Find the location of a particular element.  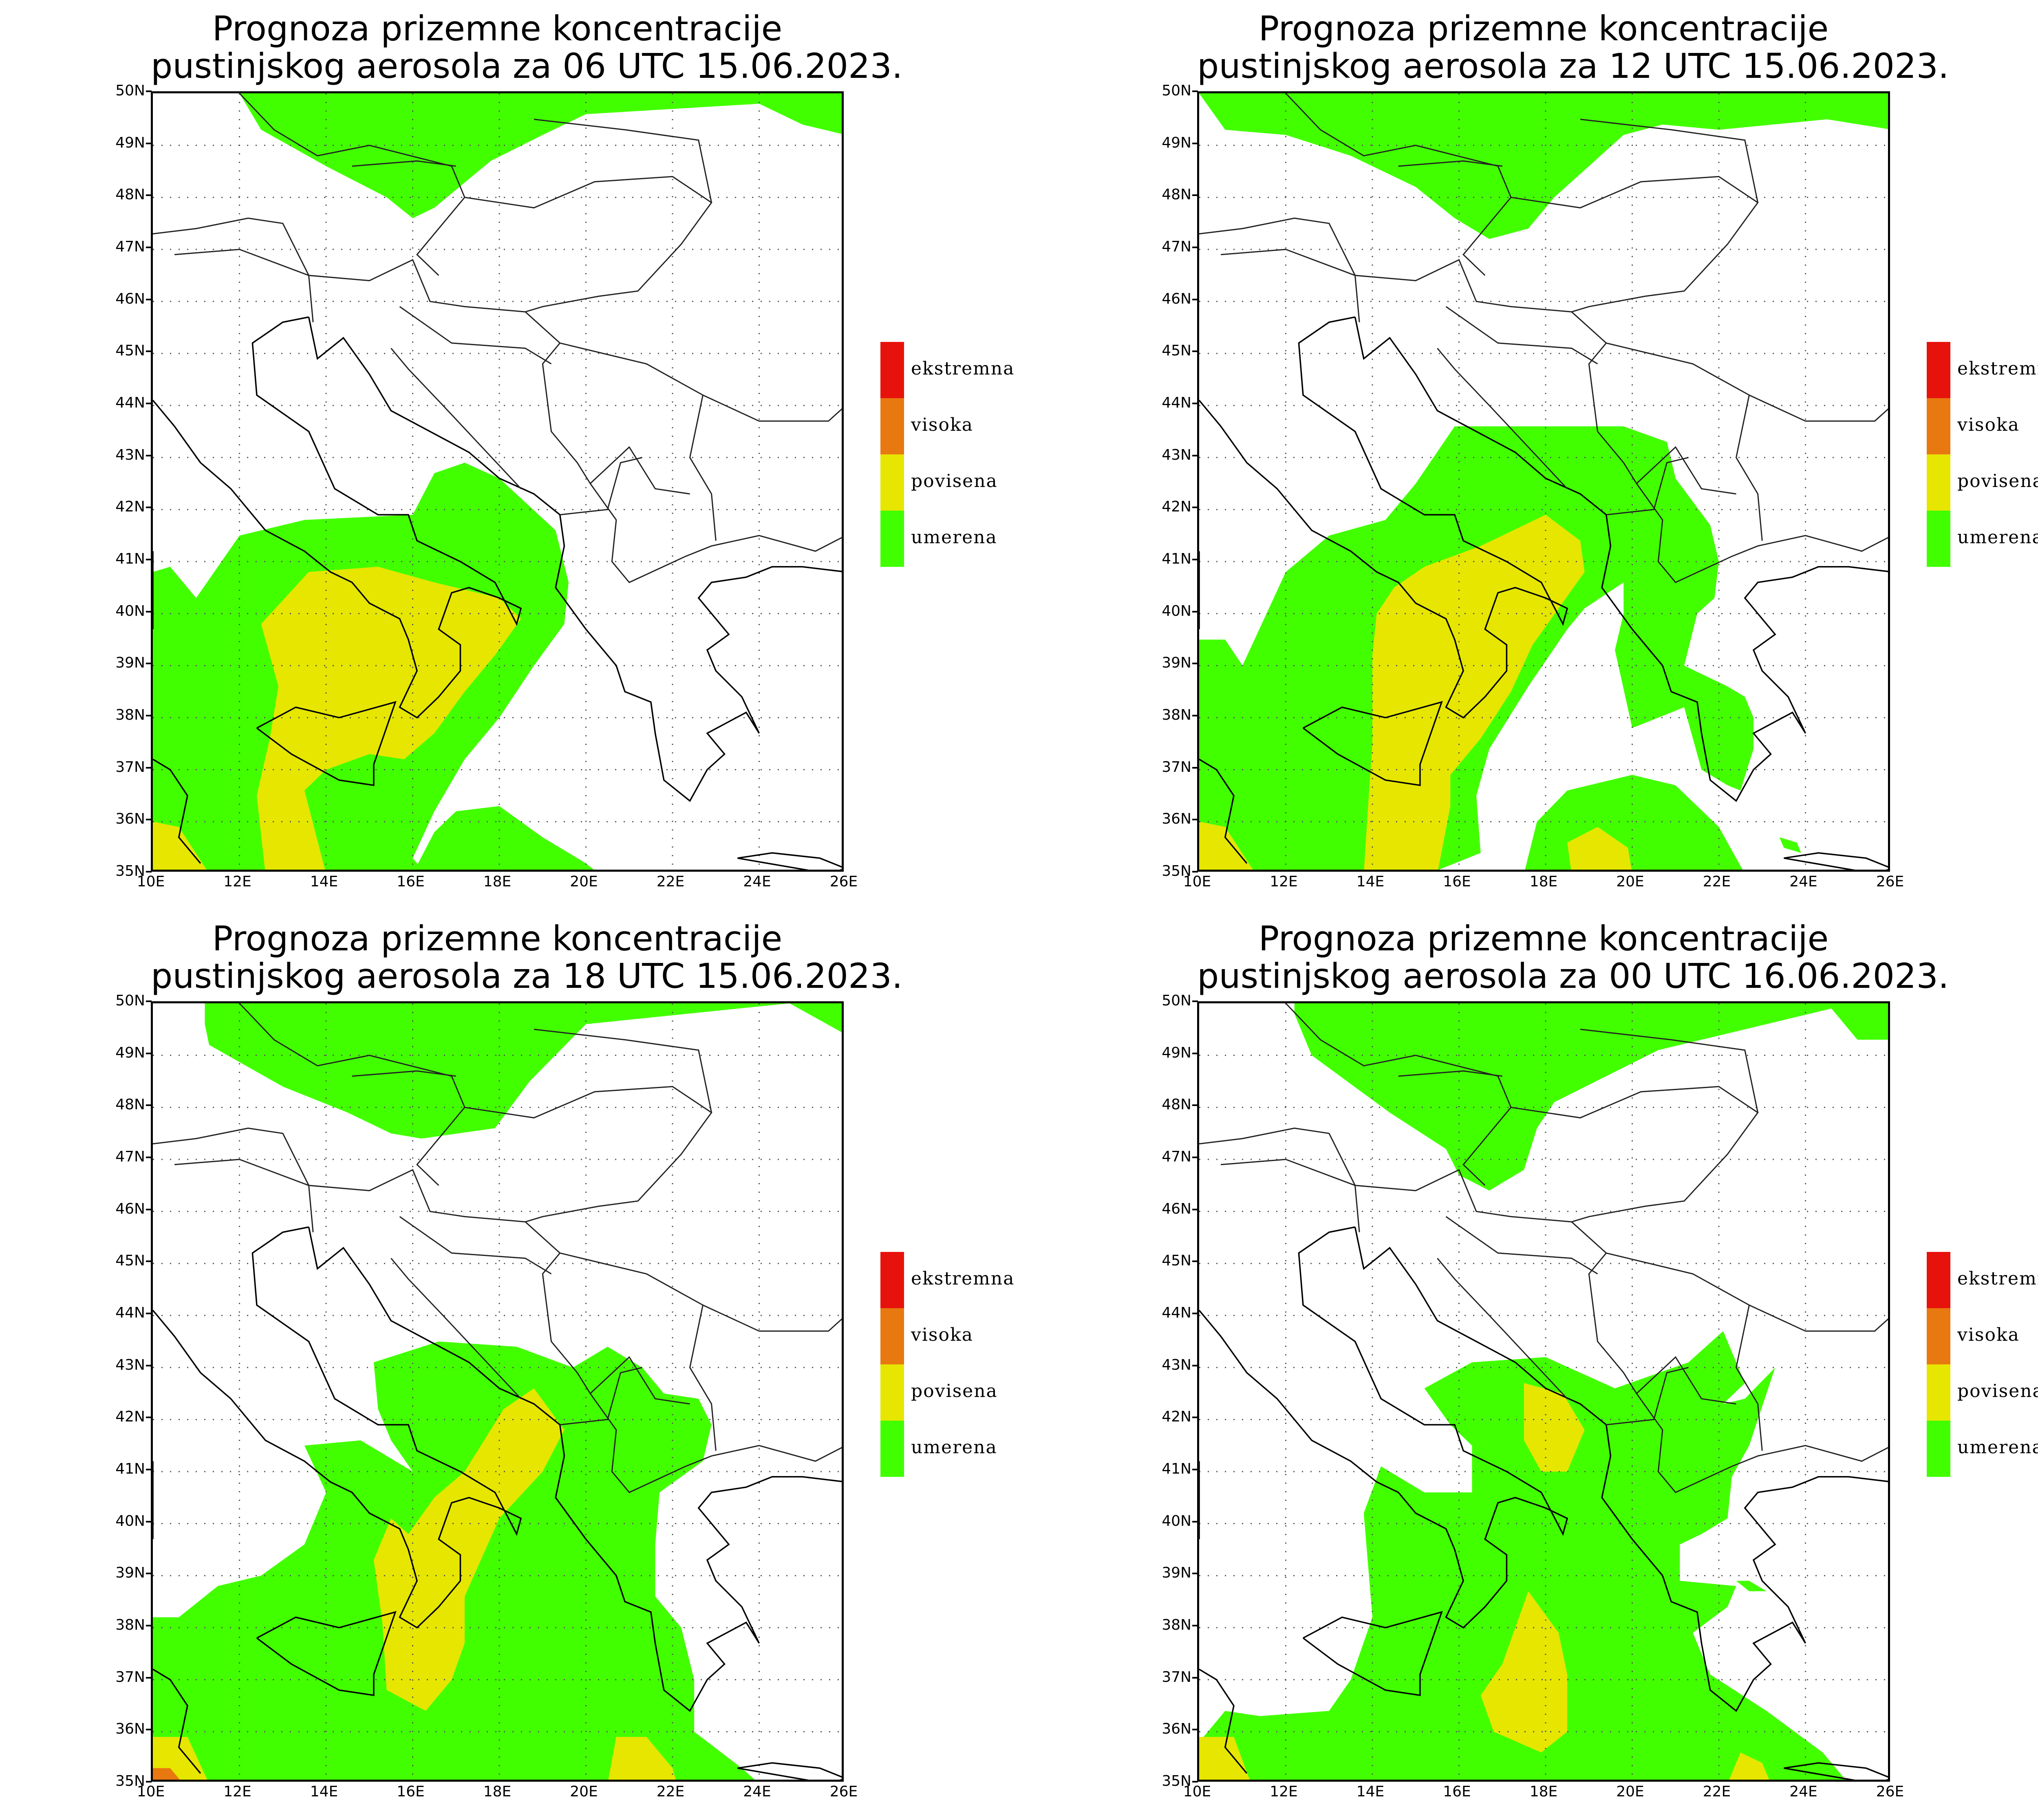

aerosol-map is located at coordinates (1543, 1391).